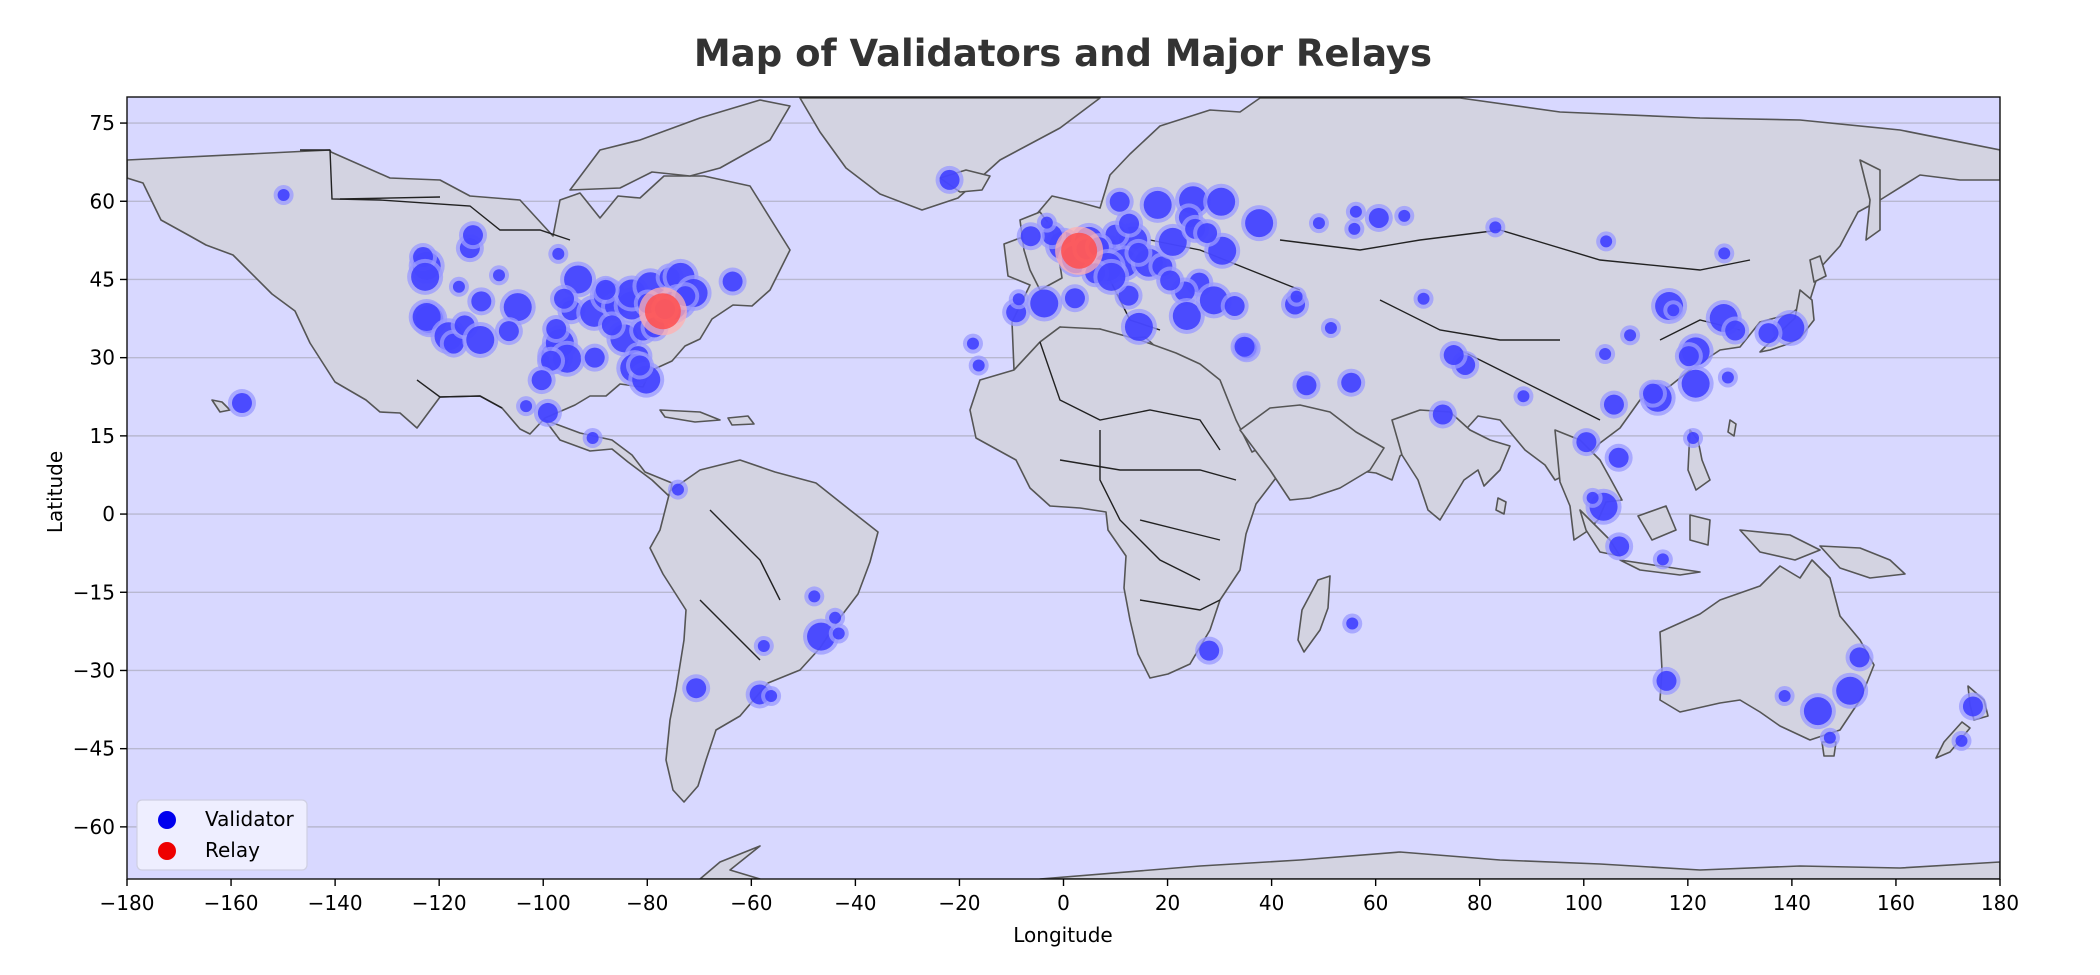 The height and width of the screenshot is (975, 2100). Describe the element at coordinates (2000, 903) in the screenshot. I see `x-tick-label: 180` at that location.